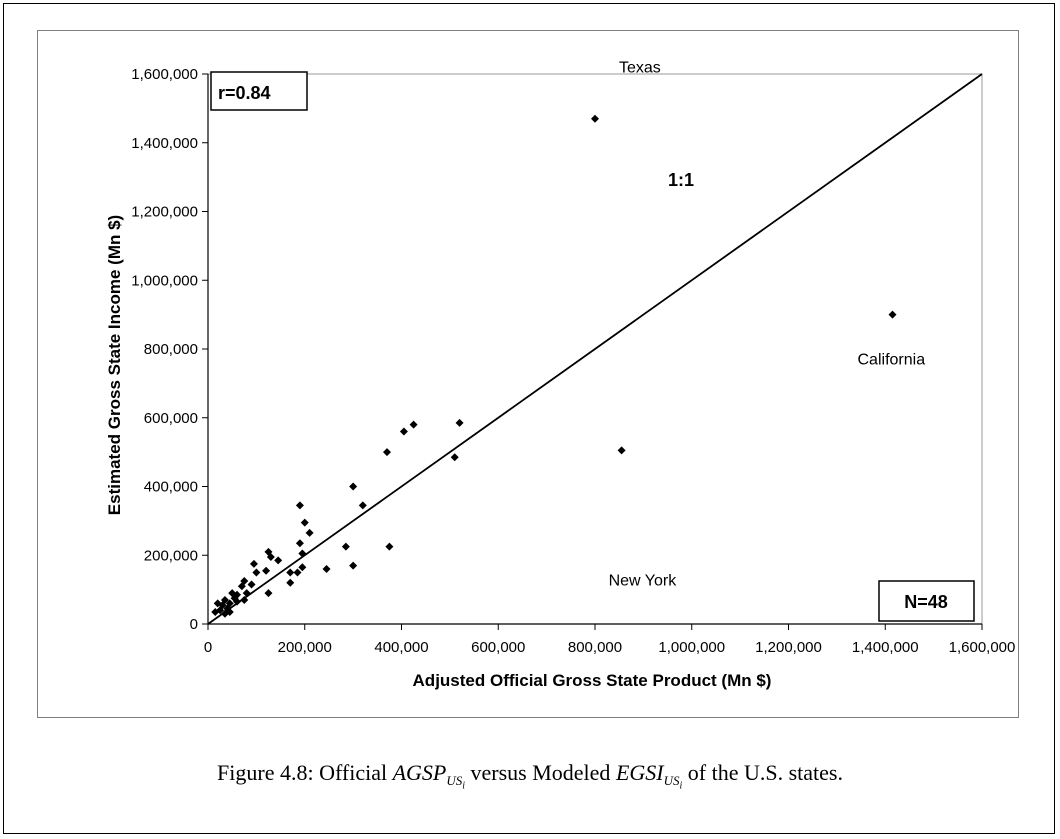 The width and height of the screenshot is (1060, 839). I want to click on point-label: California, so click(892, 360).